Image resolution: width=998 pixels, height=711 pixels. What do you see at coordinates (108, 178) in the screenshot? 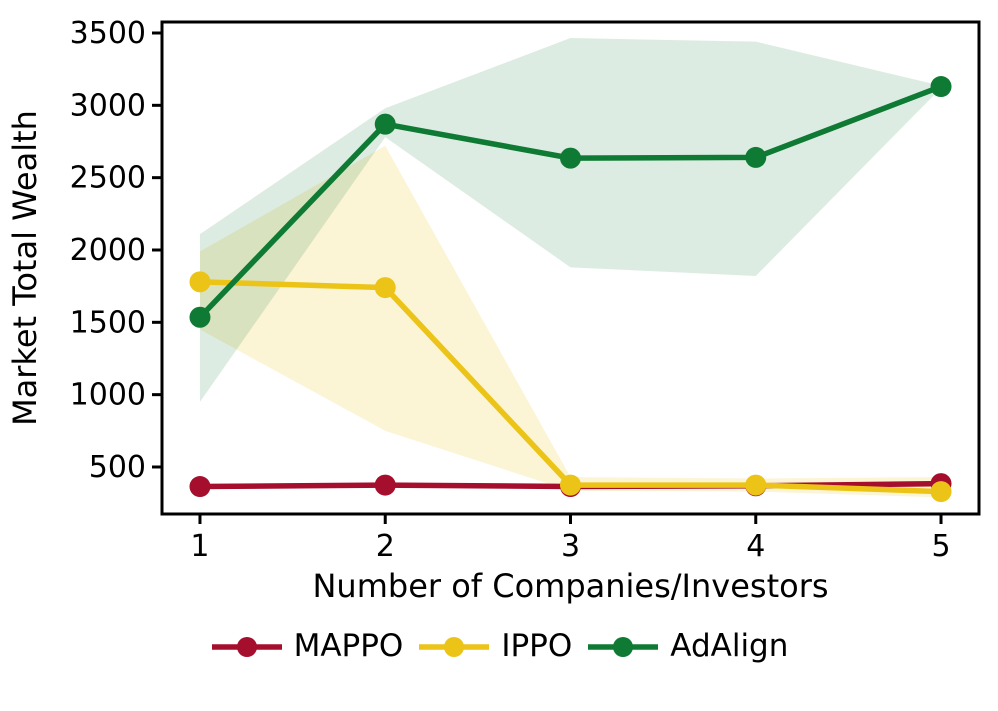
I see `y-tick-label: 2500` at bounding box center [108, 178].